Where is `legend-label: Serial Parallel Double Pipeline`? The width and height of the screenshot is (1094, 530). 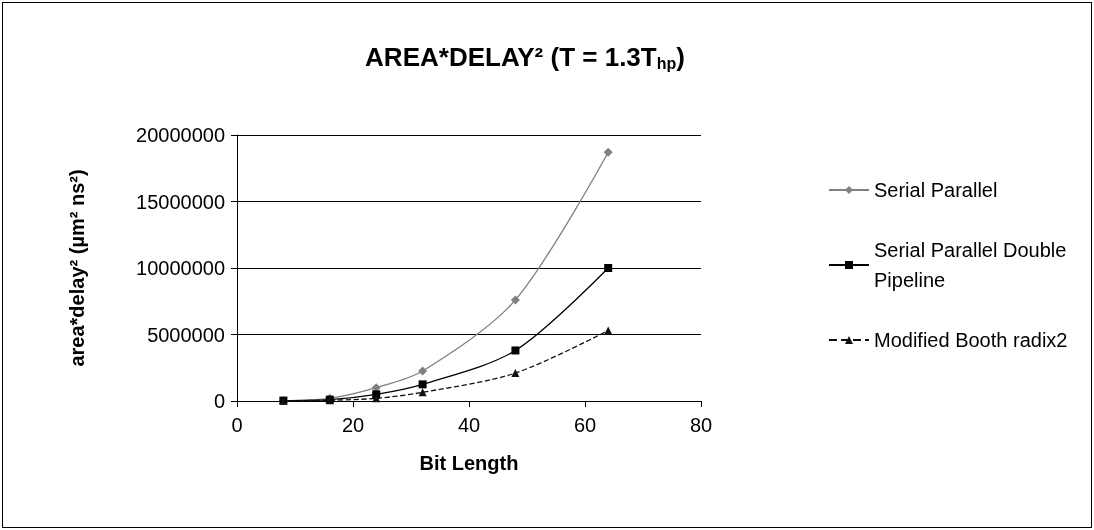 legend-label: Serial Parallel Double Pipeline is located at coordinates (973, 265).